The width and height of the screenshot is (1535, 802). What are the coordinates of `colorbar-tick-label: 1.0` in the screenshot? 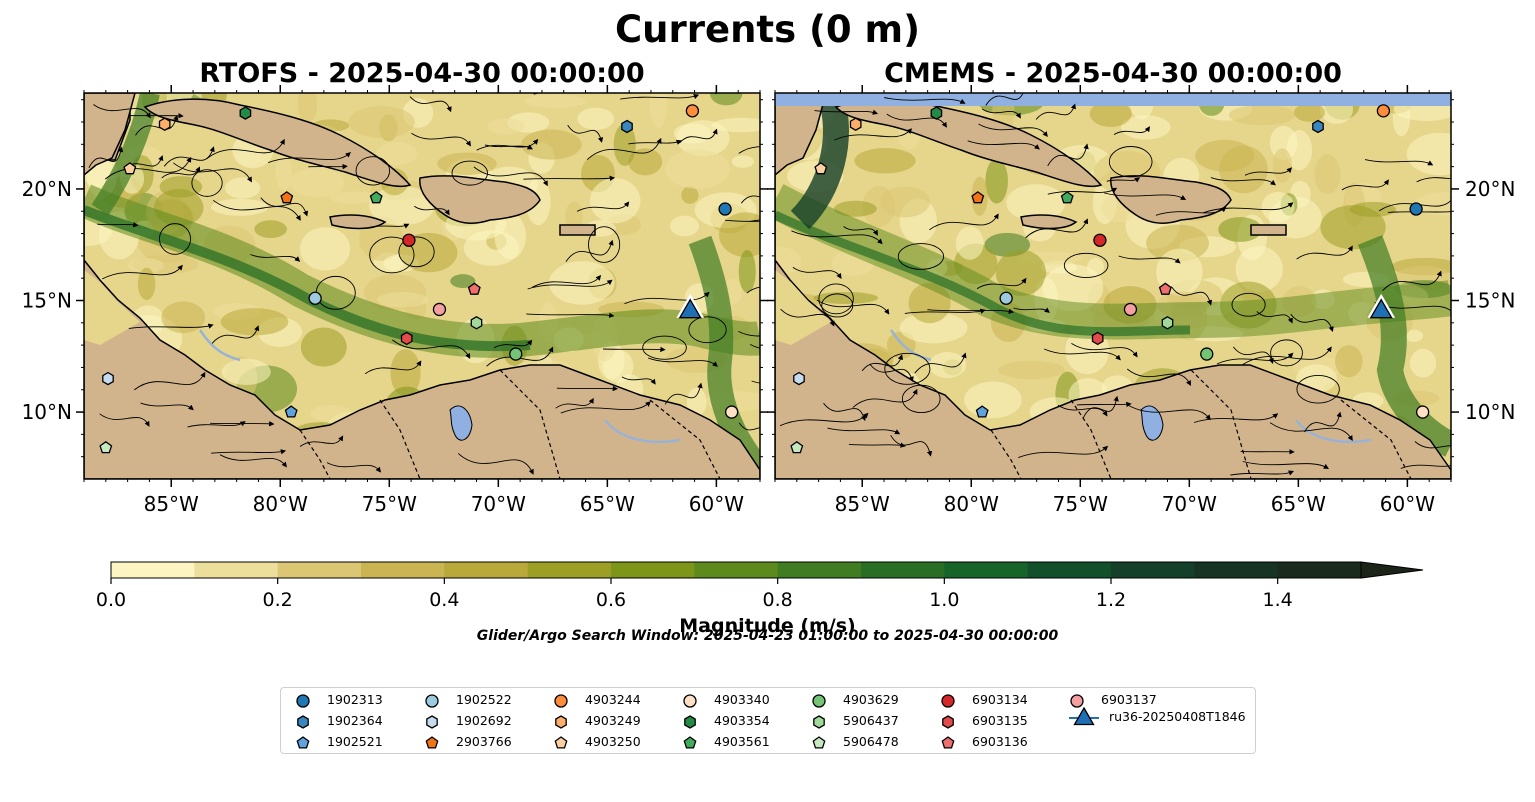 It's located at (944, 600).